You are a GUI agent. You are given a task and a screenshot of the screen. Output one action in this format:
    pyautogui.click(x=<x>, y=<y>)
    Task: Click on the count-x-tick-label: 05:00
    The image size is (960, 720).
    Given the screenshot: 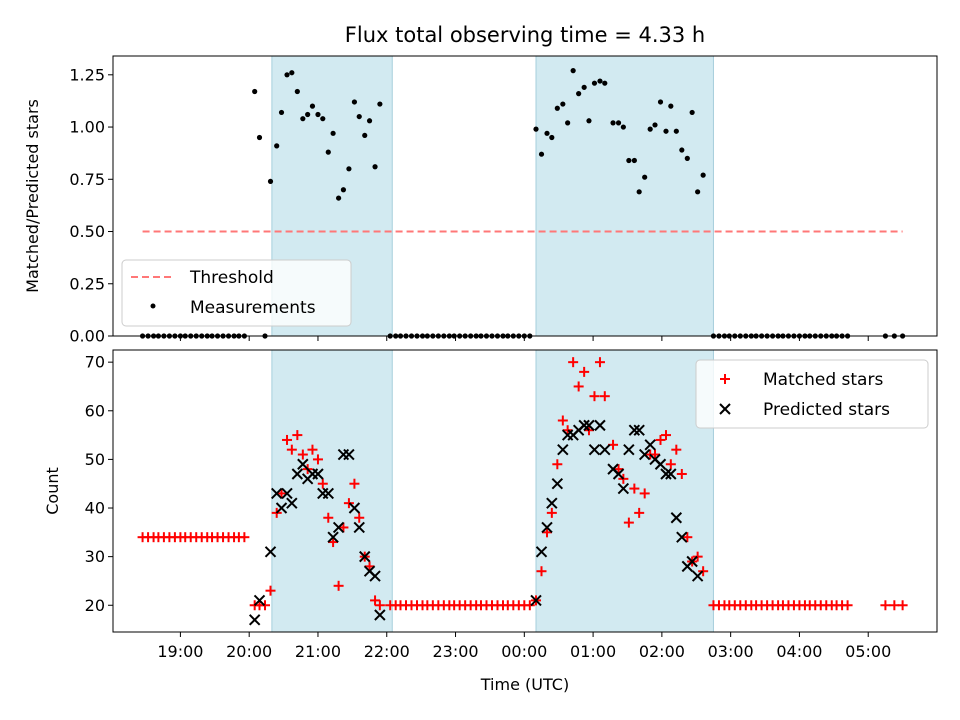 What is the action you would take?
    pyautogui.click(x=868, y=651)
    